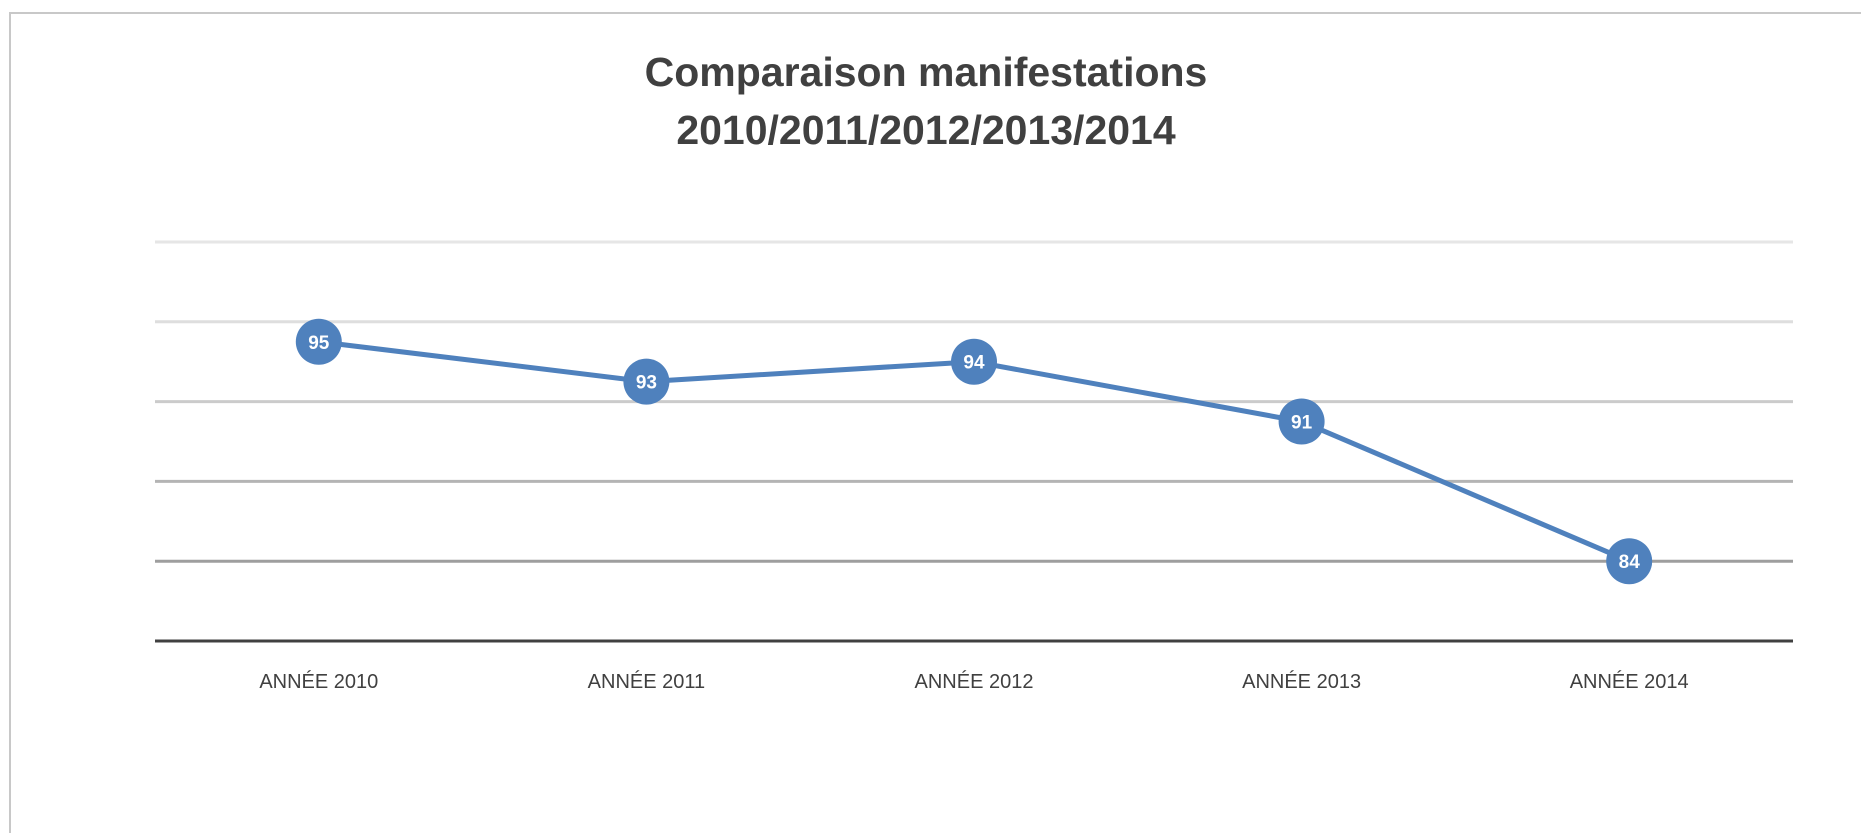 The image size is (1861, 833). I want to click on data-label: 93, so click(646, 383).